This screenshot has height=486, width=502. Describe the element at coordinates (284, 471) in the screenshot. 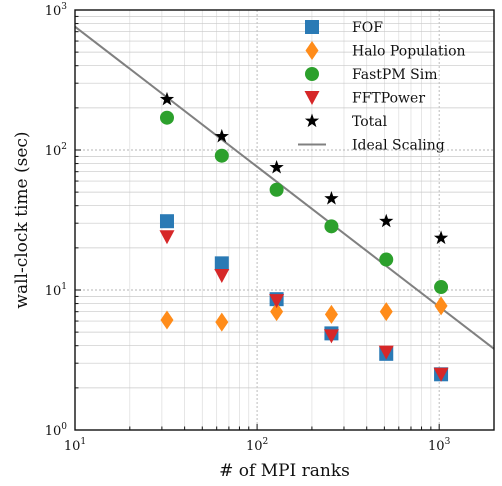

I see `x-axis-label: # of MPI ranks` at that location.